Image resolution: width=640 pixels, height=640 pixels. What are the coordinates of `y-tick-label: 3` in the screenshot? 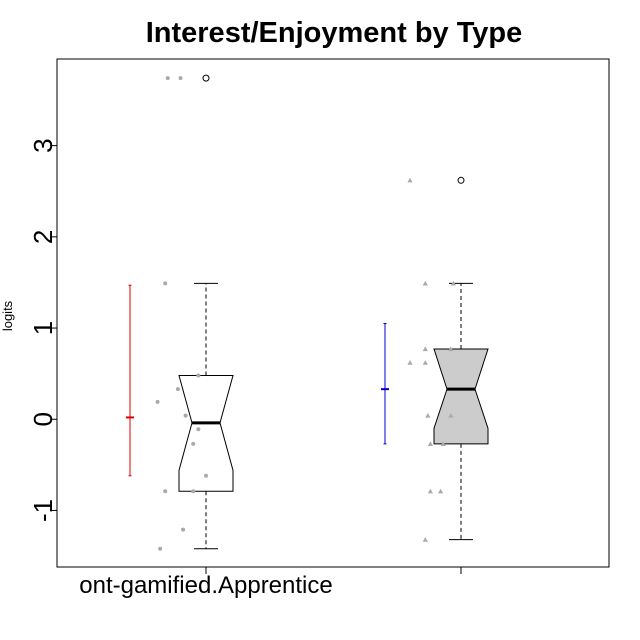 It's located at (43, 145).